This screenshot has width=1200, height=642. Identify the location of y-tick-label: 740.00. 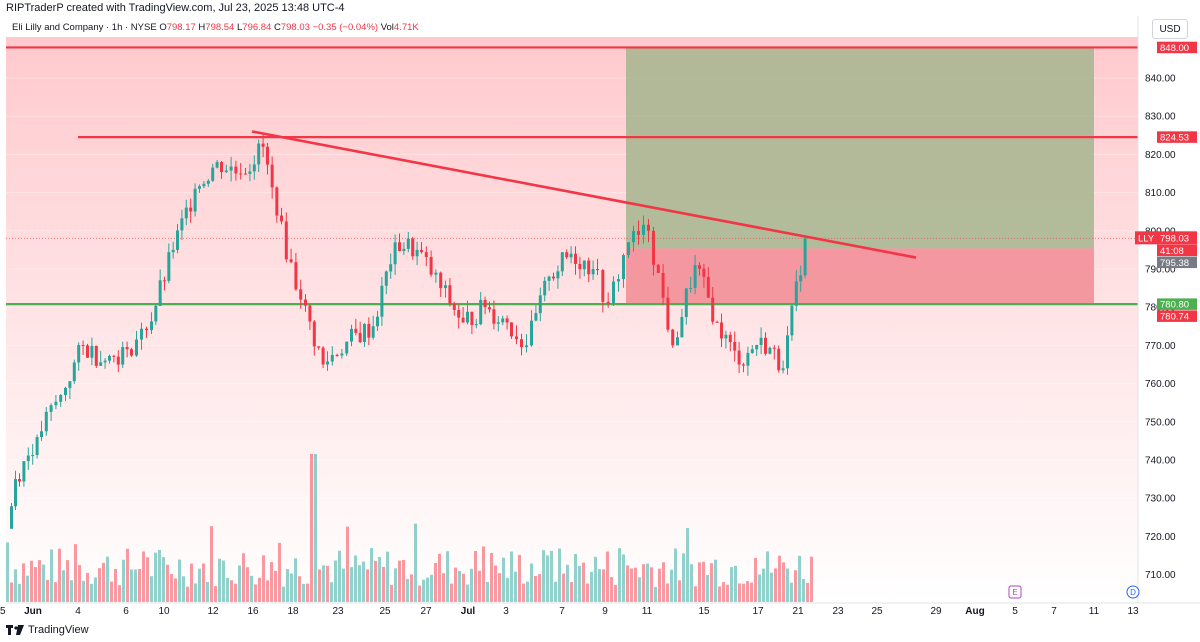
(1160, 461).